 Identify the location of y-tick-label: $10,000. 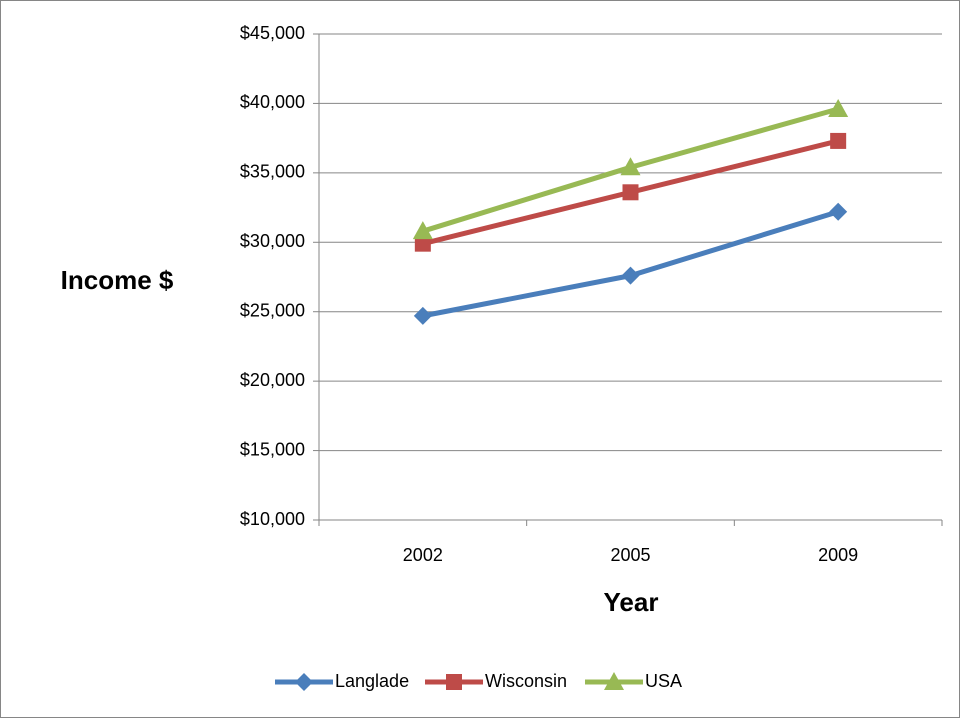
(272, 519).